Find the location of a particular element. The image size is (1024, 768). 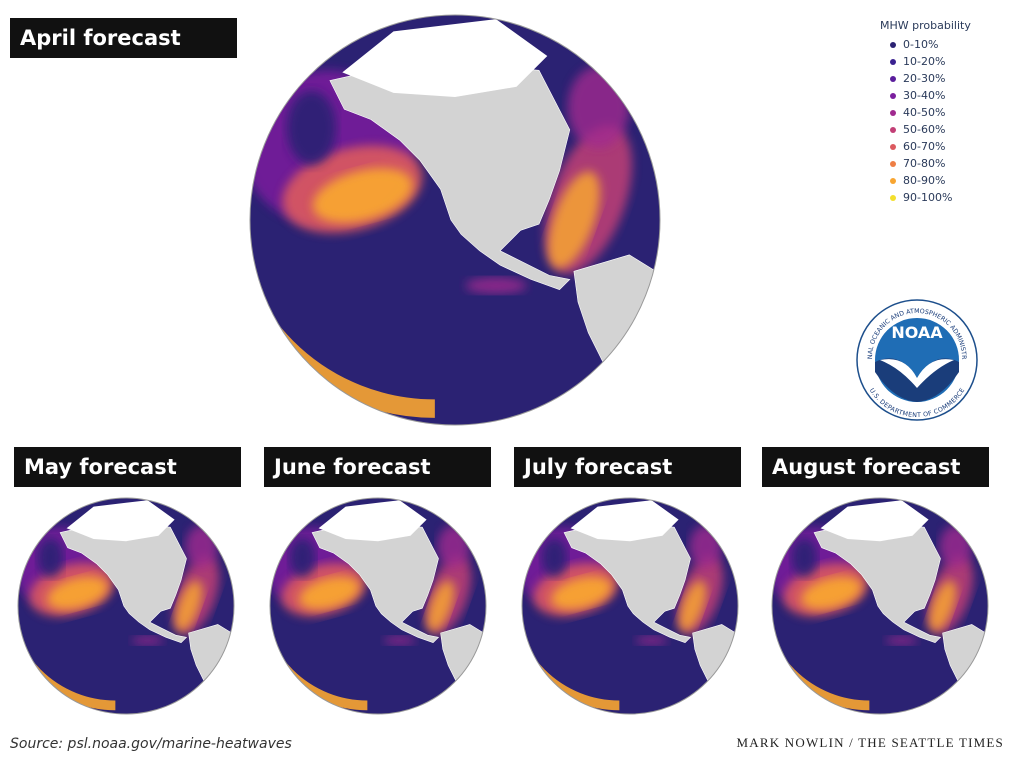

legend-label: 60-70% is located at coordinates (924, 146).